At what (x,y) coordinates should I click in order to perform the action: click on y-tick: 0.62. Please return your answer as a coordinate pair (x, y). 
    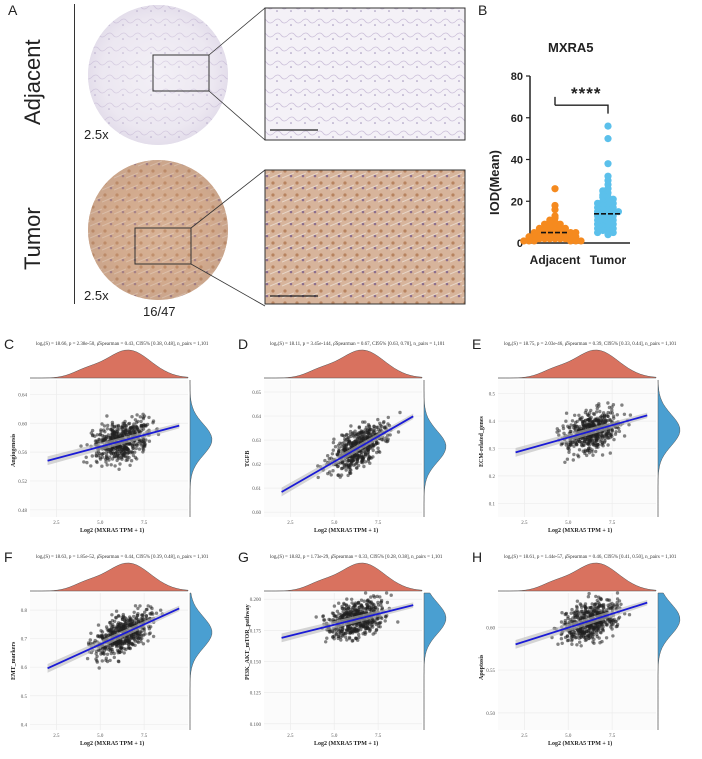
    Looking at the image, I should click on (256, 465).